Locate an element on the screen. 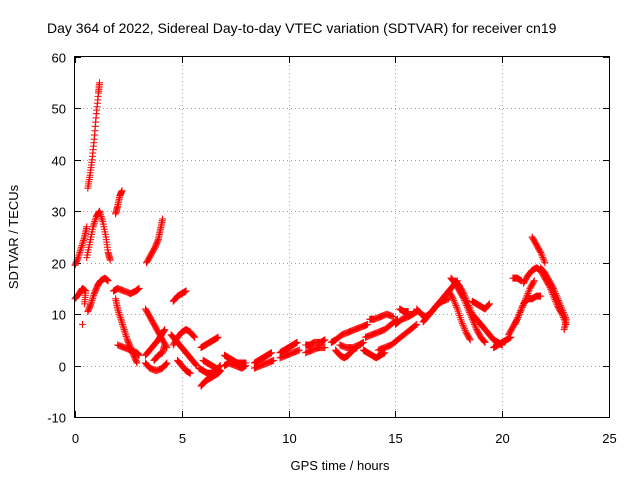 The height and width of the screenshot is (480, 640). y-tick-label: 20 is located at coordinates (59, 264).